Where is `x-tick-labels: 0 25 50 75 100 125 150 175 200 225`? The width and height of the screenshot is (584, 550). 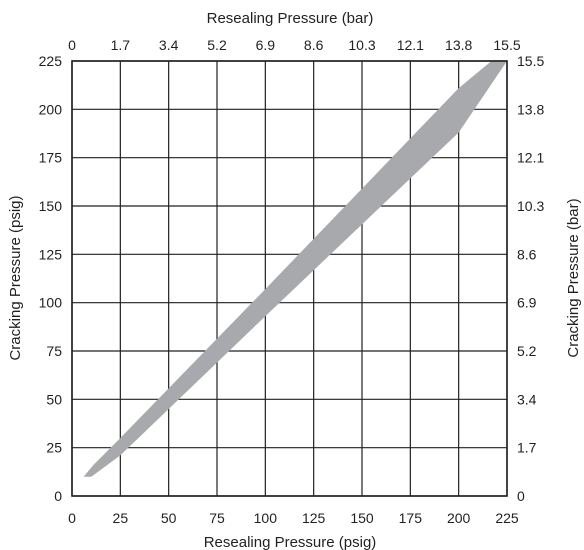 x-tick-labels: 0 25 50 75 100 125 150 175 200 225 is located at coordinates (293, 518).